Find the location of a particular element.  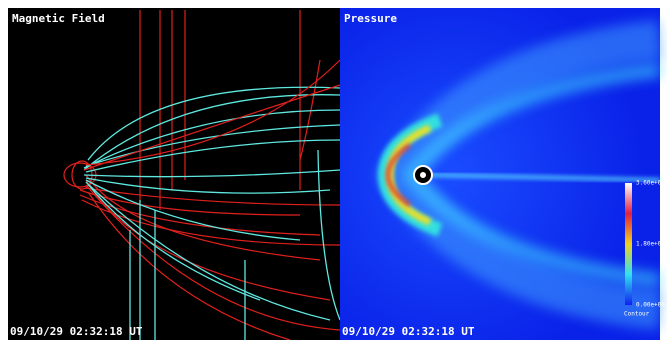

colorbar-label: 3.60e+01 is located at coordinates (650, 183).